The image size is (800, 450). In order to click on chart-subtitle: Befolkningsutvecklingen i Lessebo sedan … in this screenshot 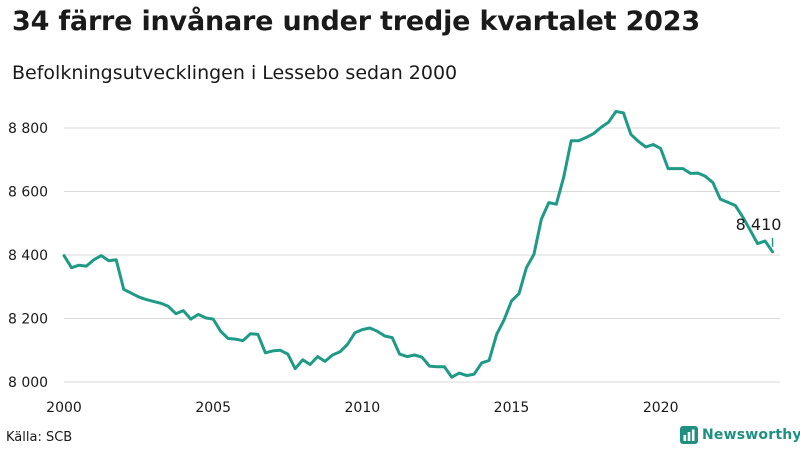, I will do `click(235, 73)`.